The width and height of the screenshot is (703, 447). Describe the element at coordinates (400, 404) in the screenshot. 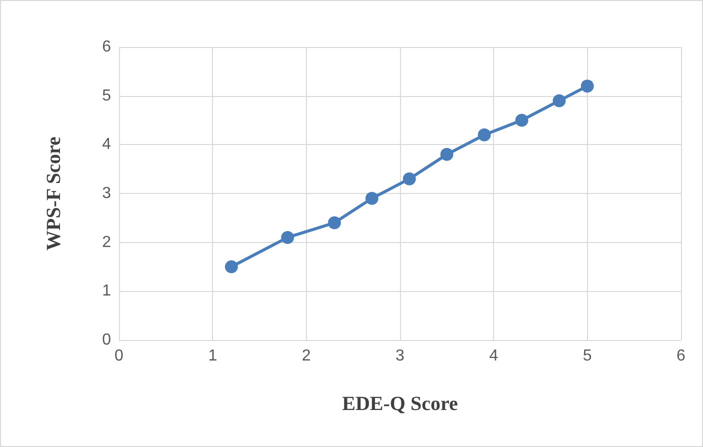

I see `x-axis-title: EDE-Q Score` at that location.